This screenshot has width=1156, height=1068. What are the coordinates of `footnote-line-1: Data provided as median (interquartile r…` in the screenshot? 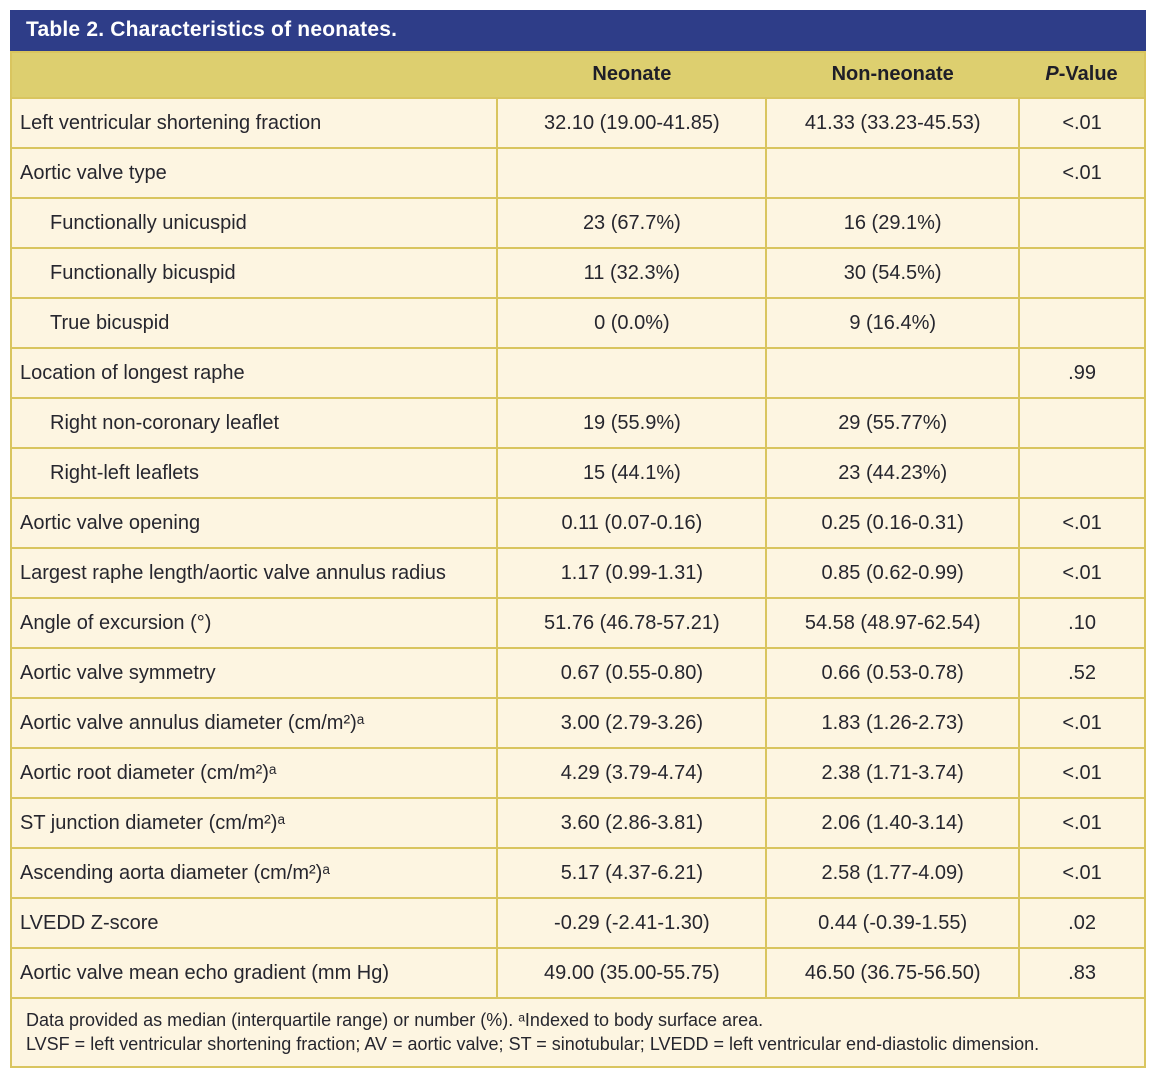 It's located at (395, 1020).